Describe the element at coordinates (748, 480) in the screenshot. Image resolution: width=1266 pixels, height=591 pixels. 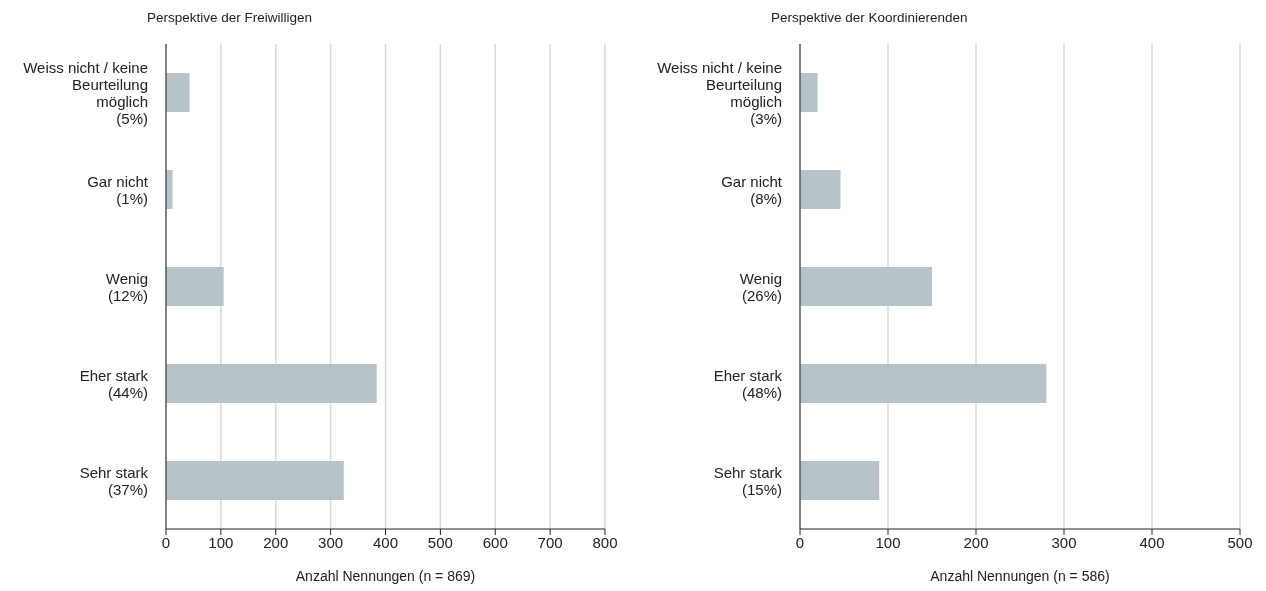
I see `y-tick-label: Sehr stark (15%)` at that location.